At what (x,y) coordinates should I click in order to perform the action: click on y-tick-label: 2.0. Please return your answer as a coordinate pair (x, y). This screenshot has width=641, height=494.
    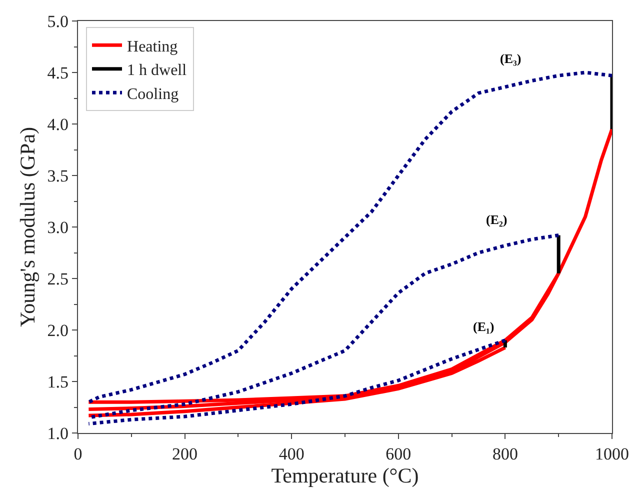
    Looking at the image, I should click on (57, 330).